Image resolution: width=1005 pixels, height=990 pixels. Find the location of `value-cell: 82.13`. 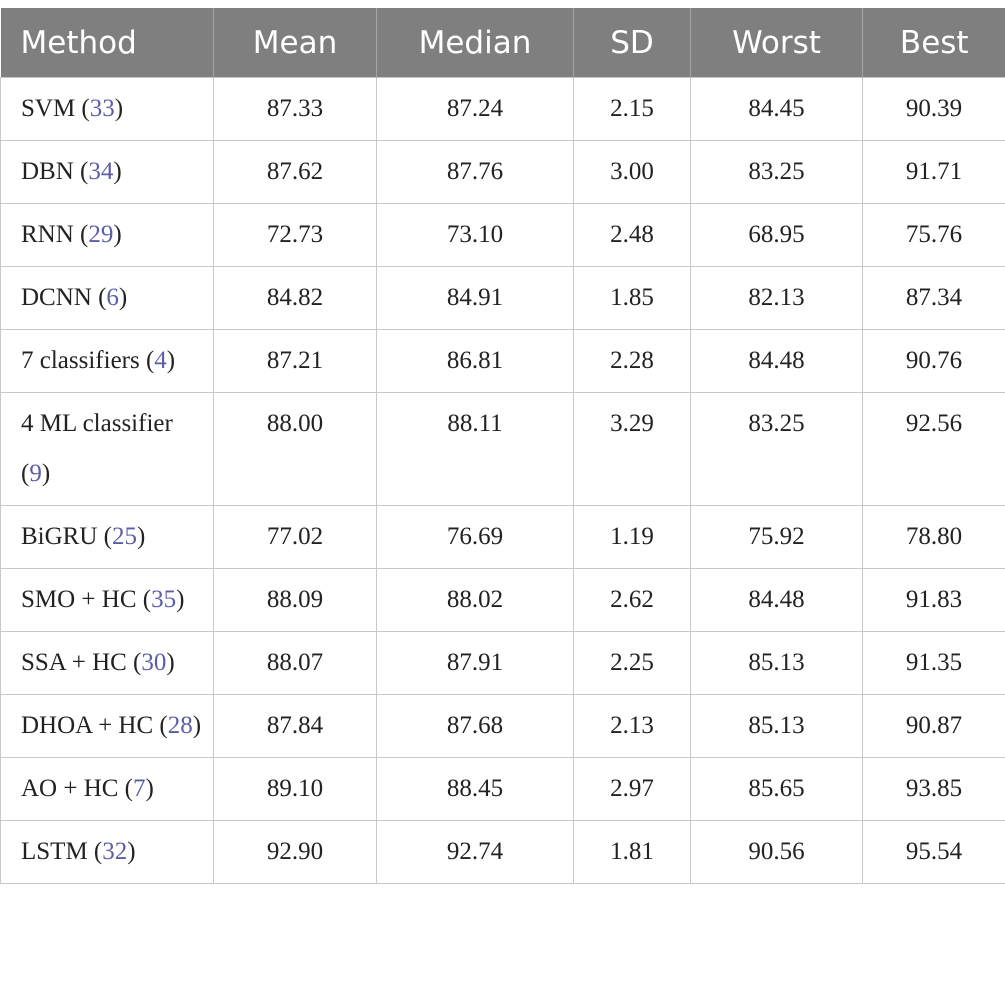

value-cell: 82.13 is located at coordinates (777, 298).